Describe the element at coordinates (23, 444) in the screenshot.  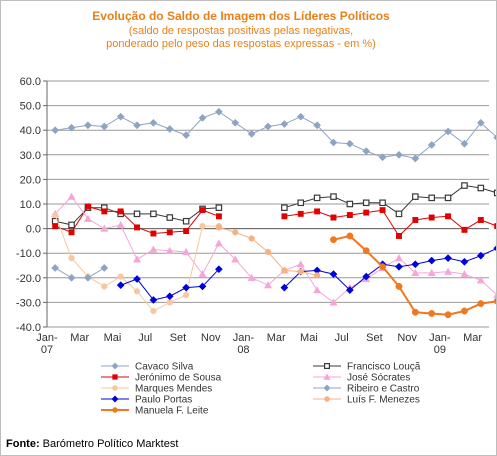
I see `source-label: Fonte:` at that location.